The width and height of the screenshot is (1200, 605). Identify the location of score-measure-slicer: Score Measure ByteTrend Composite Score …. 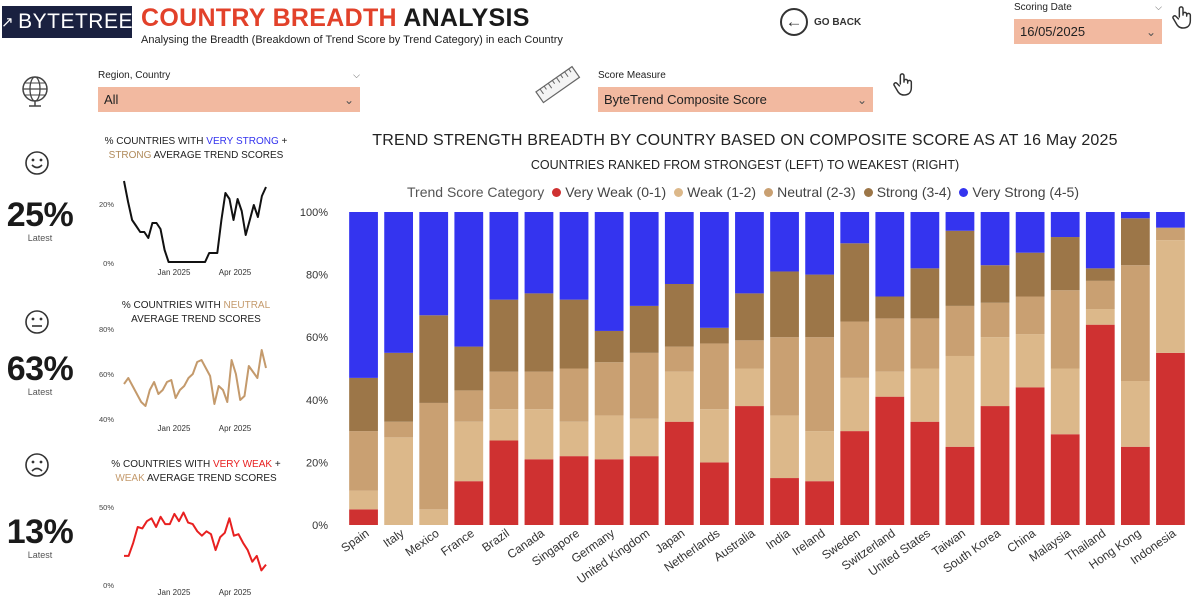
(735, 90).